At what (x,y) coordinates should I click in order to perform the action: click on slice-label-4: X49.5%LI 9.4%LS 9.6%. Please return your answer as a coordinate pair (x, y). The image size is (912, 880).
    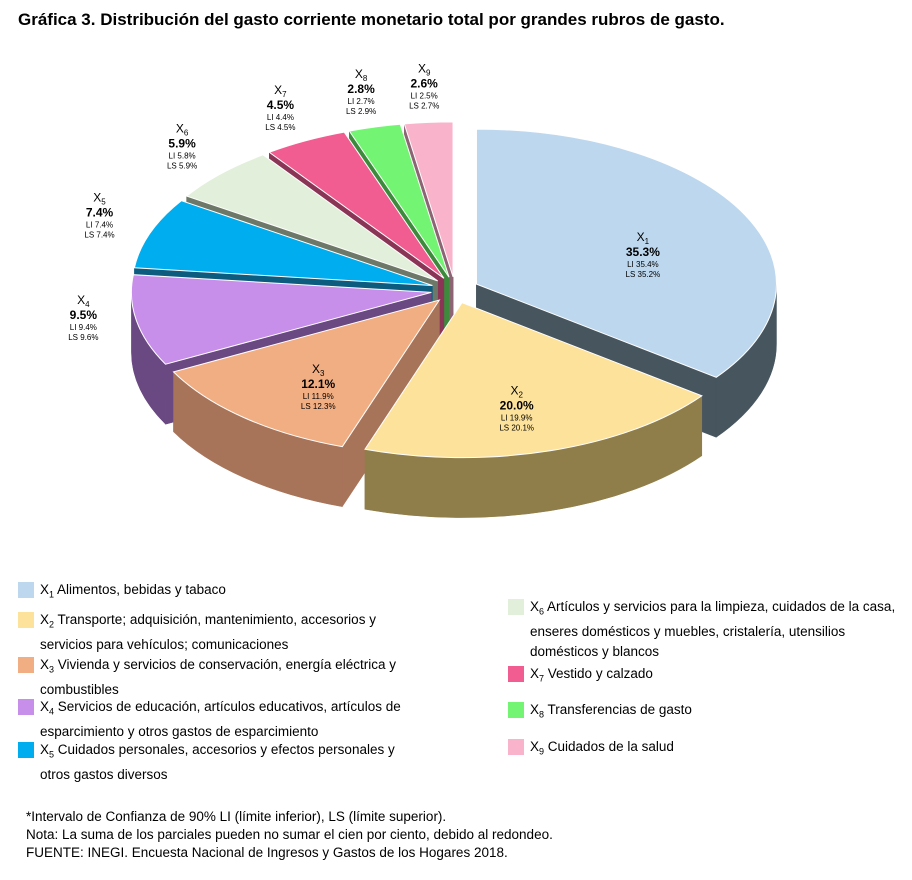
    Looking at the image, I should click on (83, 317).